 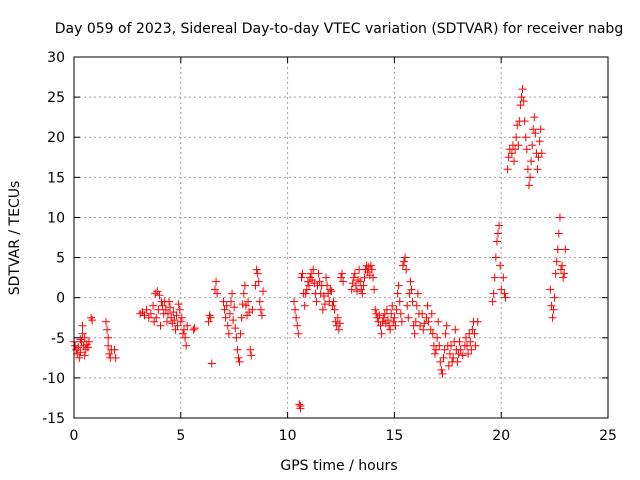 I want to click on x-tick-label: 25, so click(x=608, y=436).